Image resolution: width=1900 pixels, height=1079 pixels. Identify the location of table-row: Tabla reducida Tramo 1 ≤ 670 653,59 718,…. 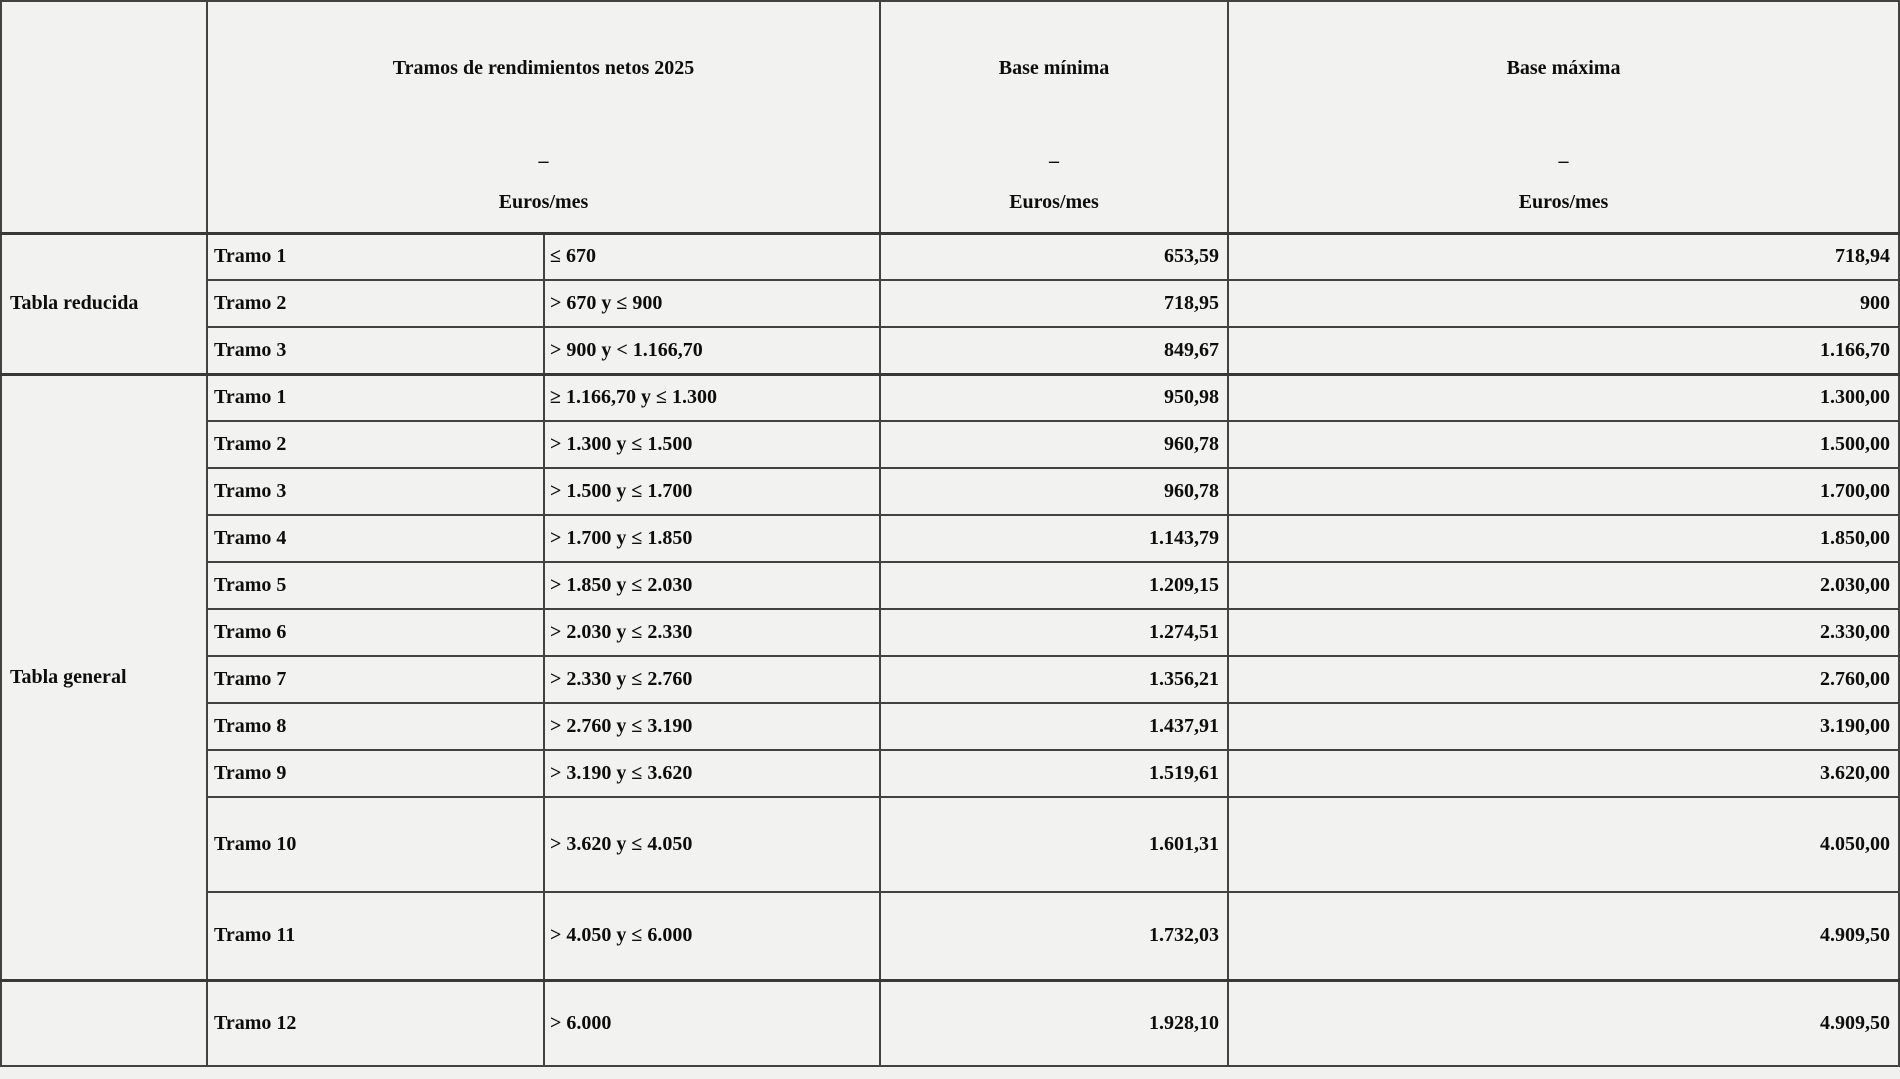
(950, 303).